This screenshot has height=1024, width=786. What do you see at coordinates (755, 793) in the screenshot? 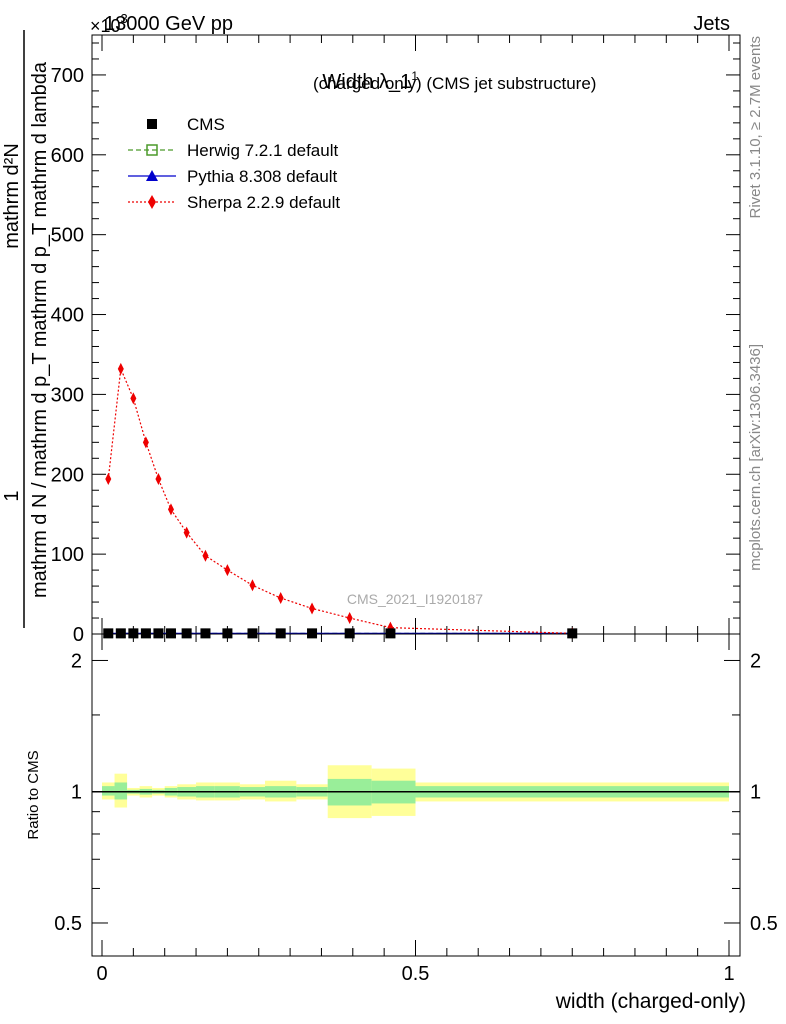
I see `ratio-y-tick-label-right: 1` at bounding box center [755, 793].